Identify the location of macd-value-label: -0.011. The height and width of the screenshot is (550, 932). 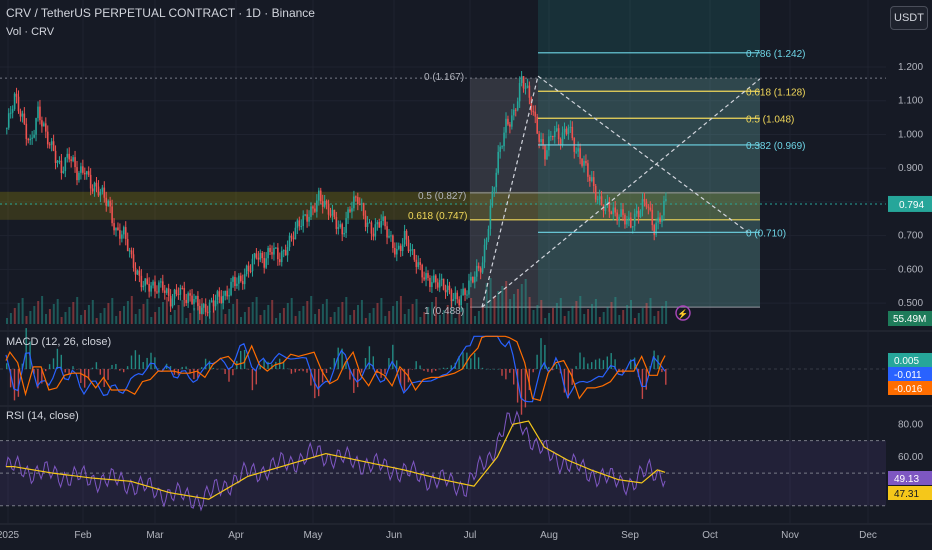
(908, 375).